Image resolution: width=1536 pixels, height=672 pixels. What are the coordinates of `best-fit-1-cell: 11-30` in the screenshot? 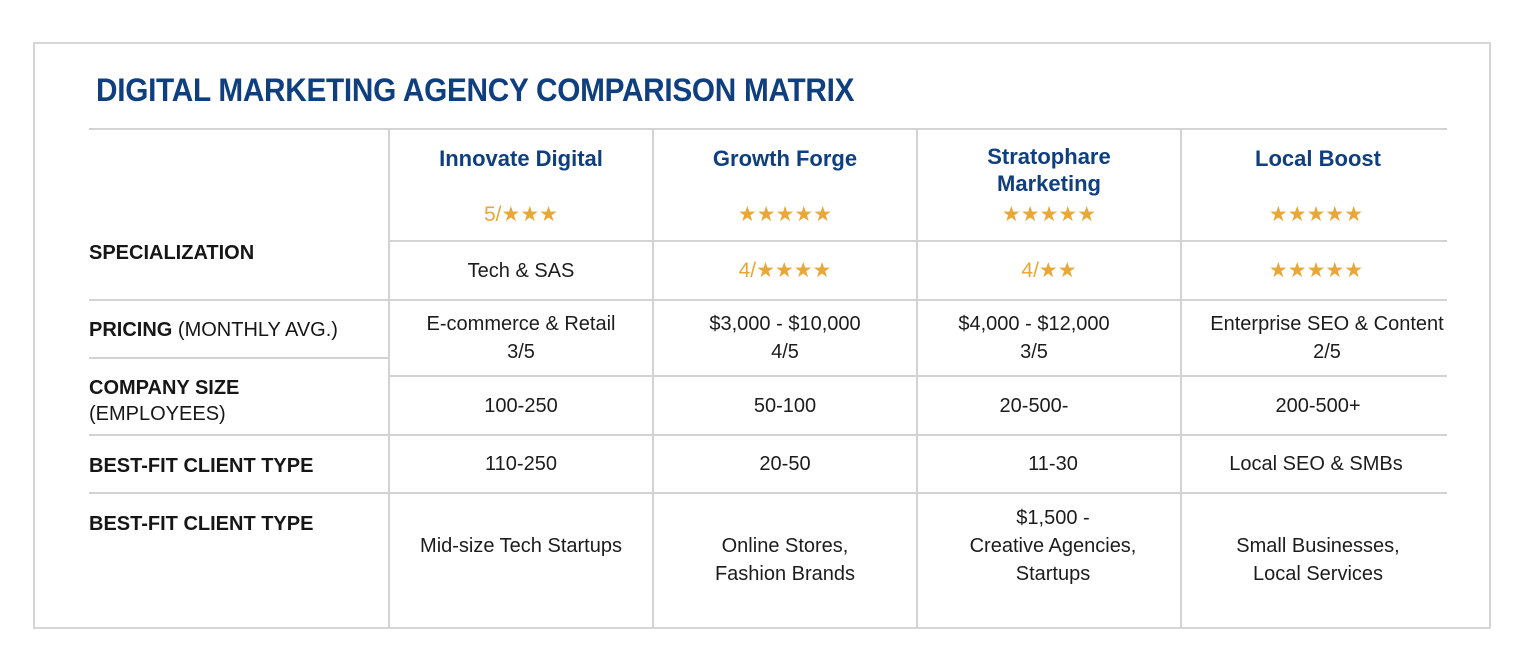 It's located at (1053, 464).